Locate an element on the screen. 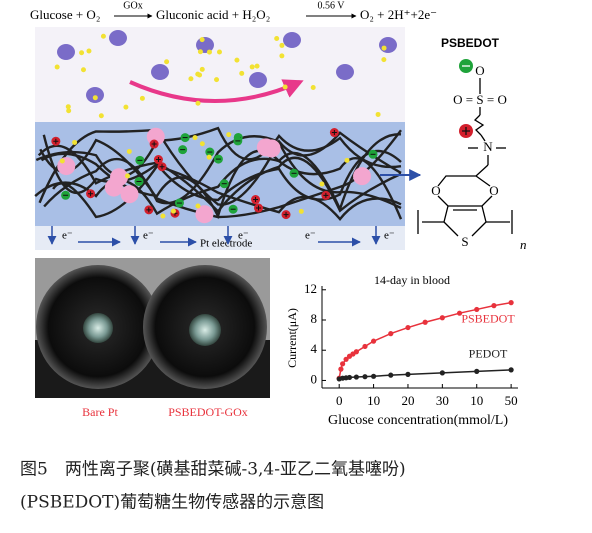 The height and width of the screenshot is (533, 592). structure-label: PSBEDOT is located at coordinates (470, 43).